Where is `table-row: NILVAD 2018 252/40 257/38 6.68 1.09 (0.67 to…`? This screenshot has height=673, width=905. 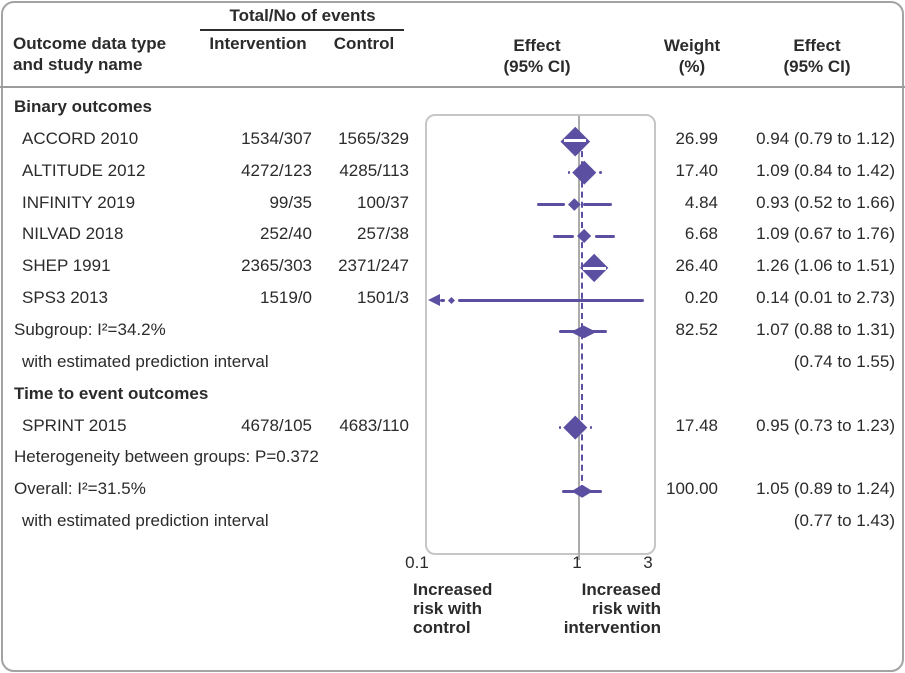 table-row: NILVAD 2018 252/40 257/38 6.68 1.09 (0.67 to… is located at coordinates (452, 234).